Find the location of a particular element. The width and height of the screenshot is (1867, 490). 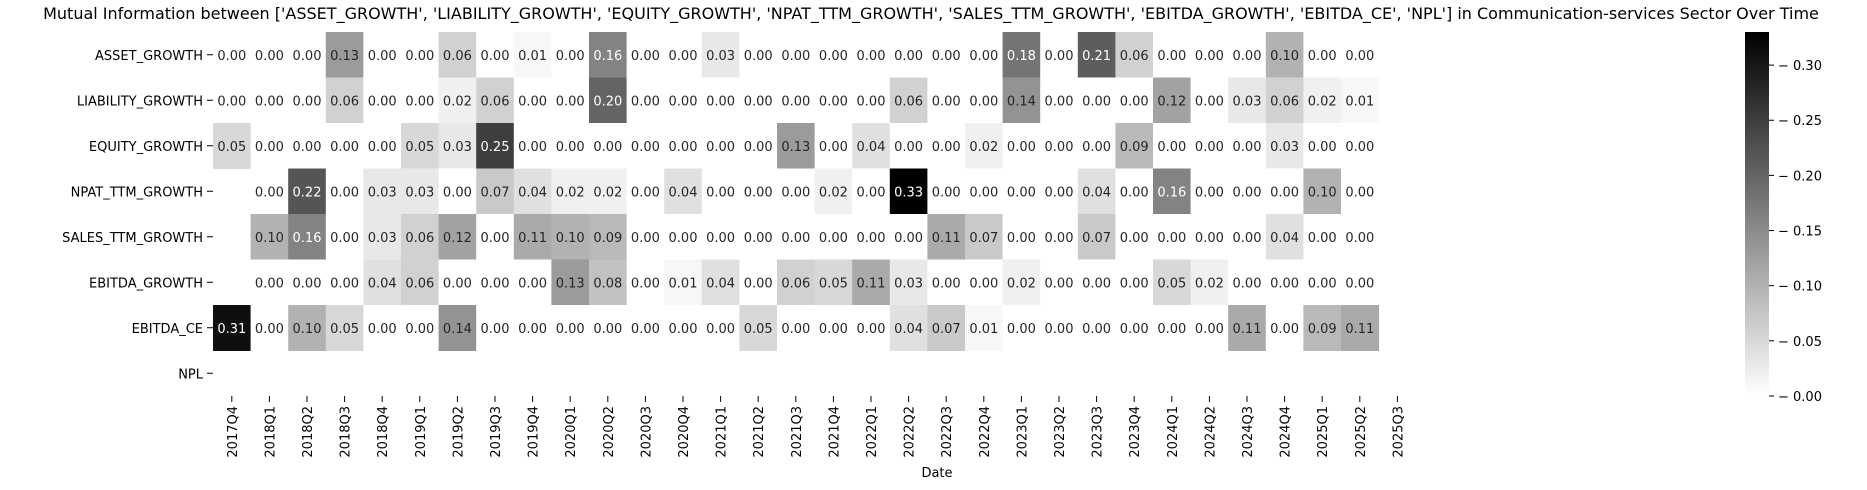

cell-value-label: 0.07 is located at coordinates (1096, 238).